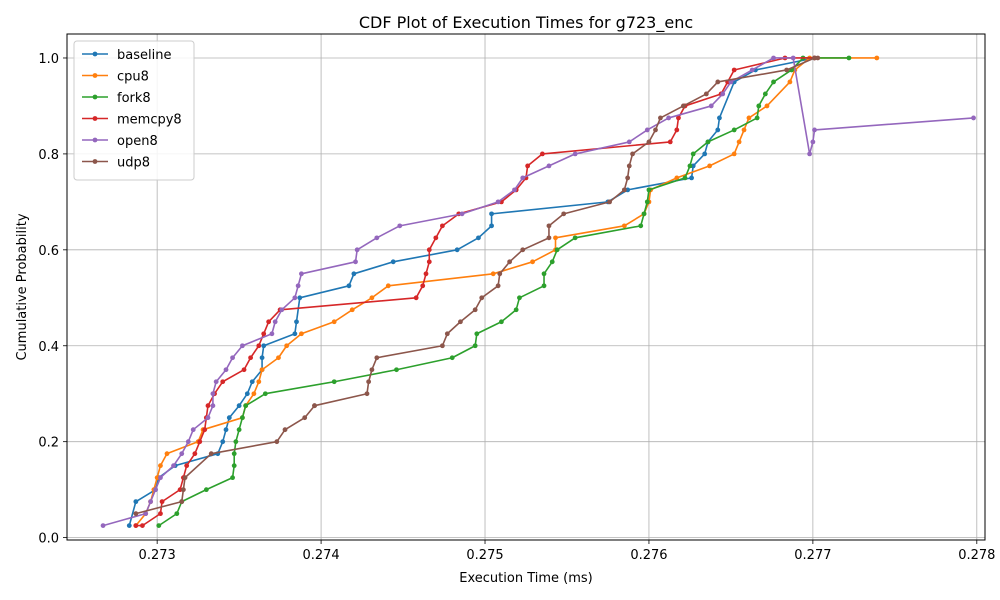  Describe the element at coordinates (48, 251) in the screenshot. I see `y-tick-label: 0.6` at that location.